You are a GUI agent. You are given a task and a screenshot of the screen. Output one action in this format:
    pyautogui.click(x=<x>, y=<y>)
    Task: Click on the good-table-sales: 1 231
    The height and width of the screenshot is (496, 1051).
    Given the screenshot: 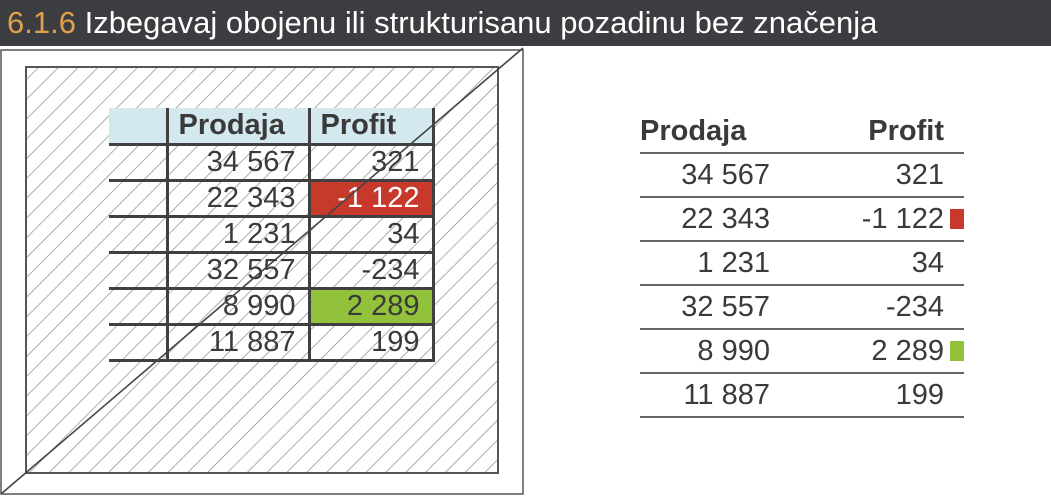 What is the action you would take?
    pyautogui.click(x=721, y=263)
    